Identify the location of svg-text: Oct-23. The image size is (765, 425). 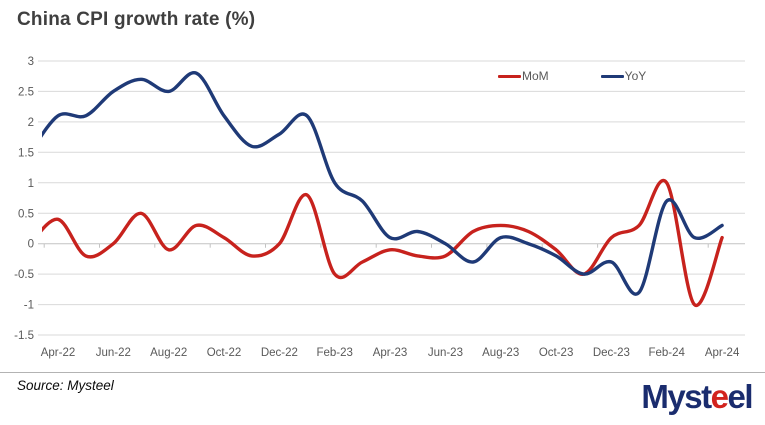
(556, 353).